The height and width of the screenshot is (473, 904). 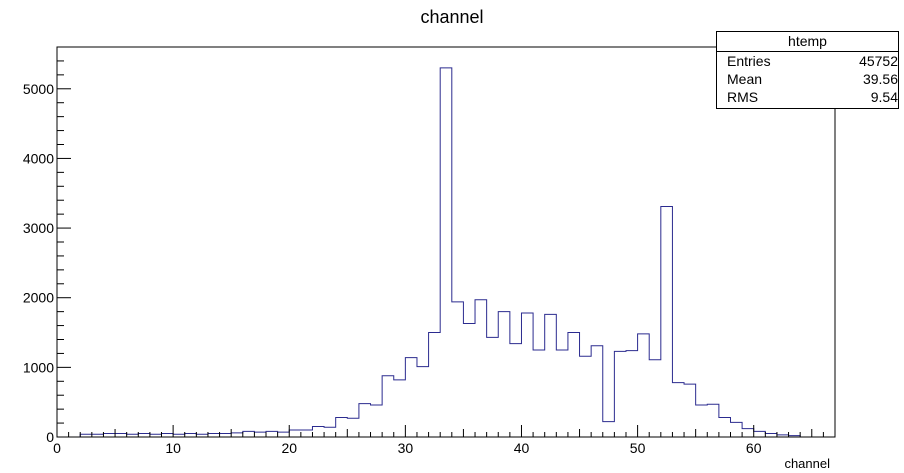 I want to click on stats-row-mean: Mean 39.56, so click(x=807, y=79).